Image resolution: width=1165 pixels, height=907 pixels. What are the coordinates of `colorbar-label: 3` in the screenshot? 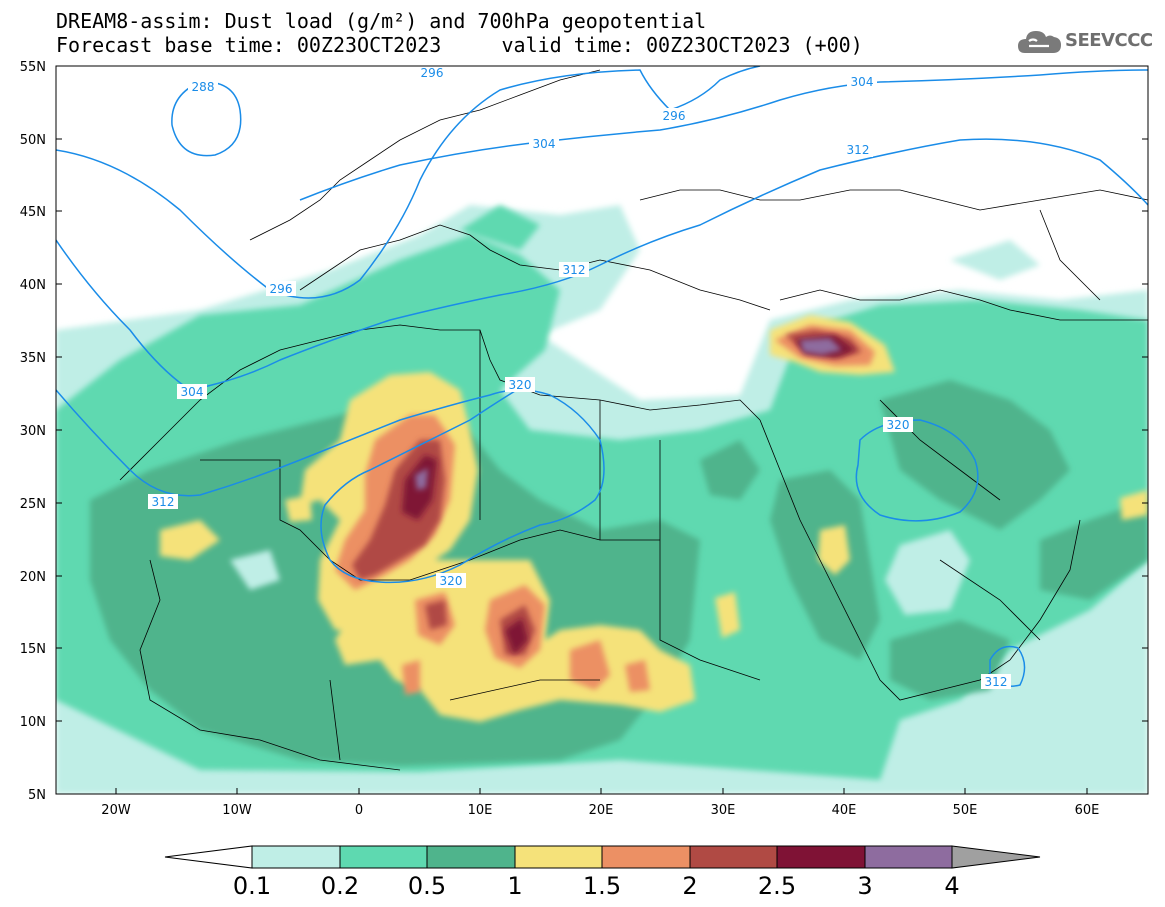 It's located at (865, 886).